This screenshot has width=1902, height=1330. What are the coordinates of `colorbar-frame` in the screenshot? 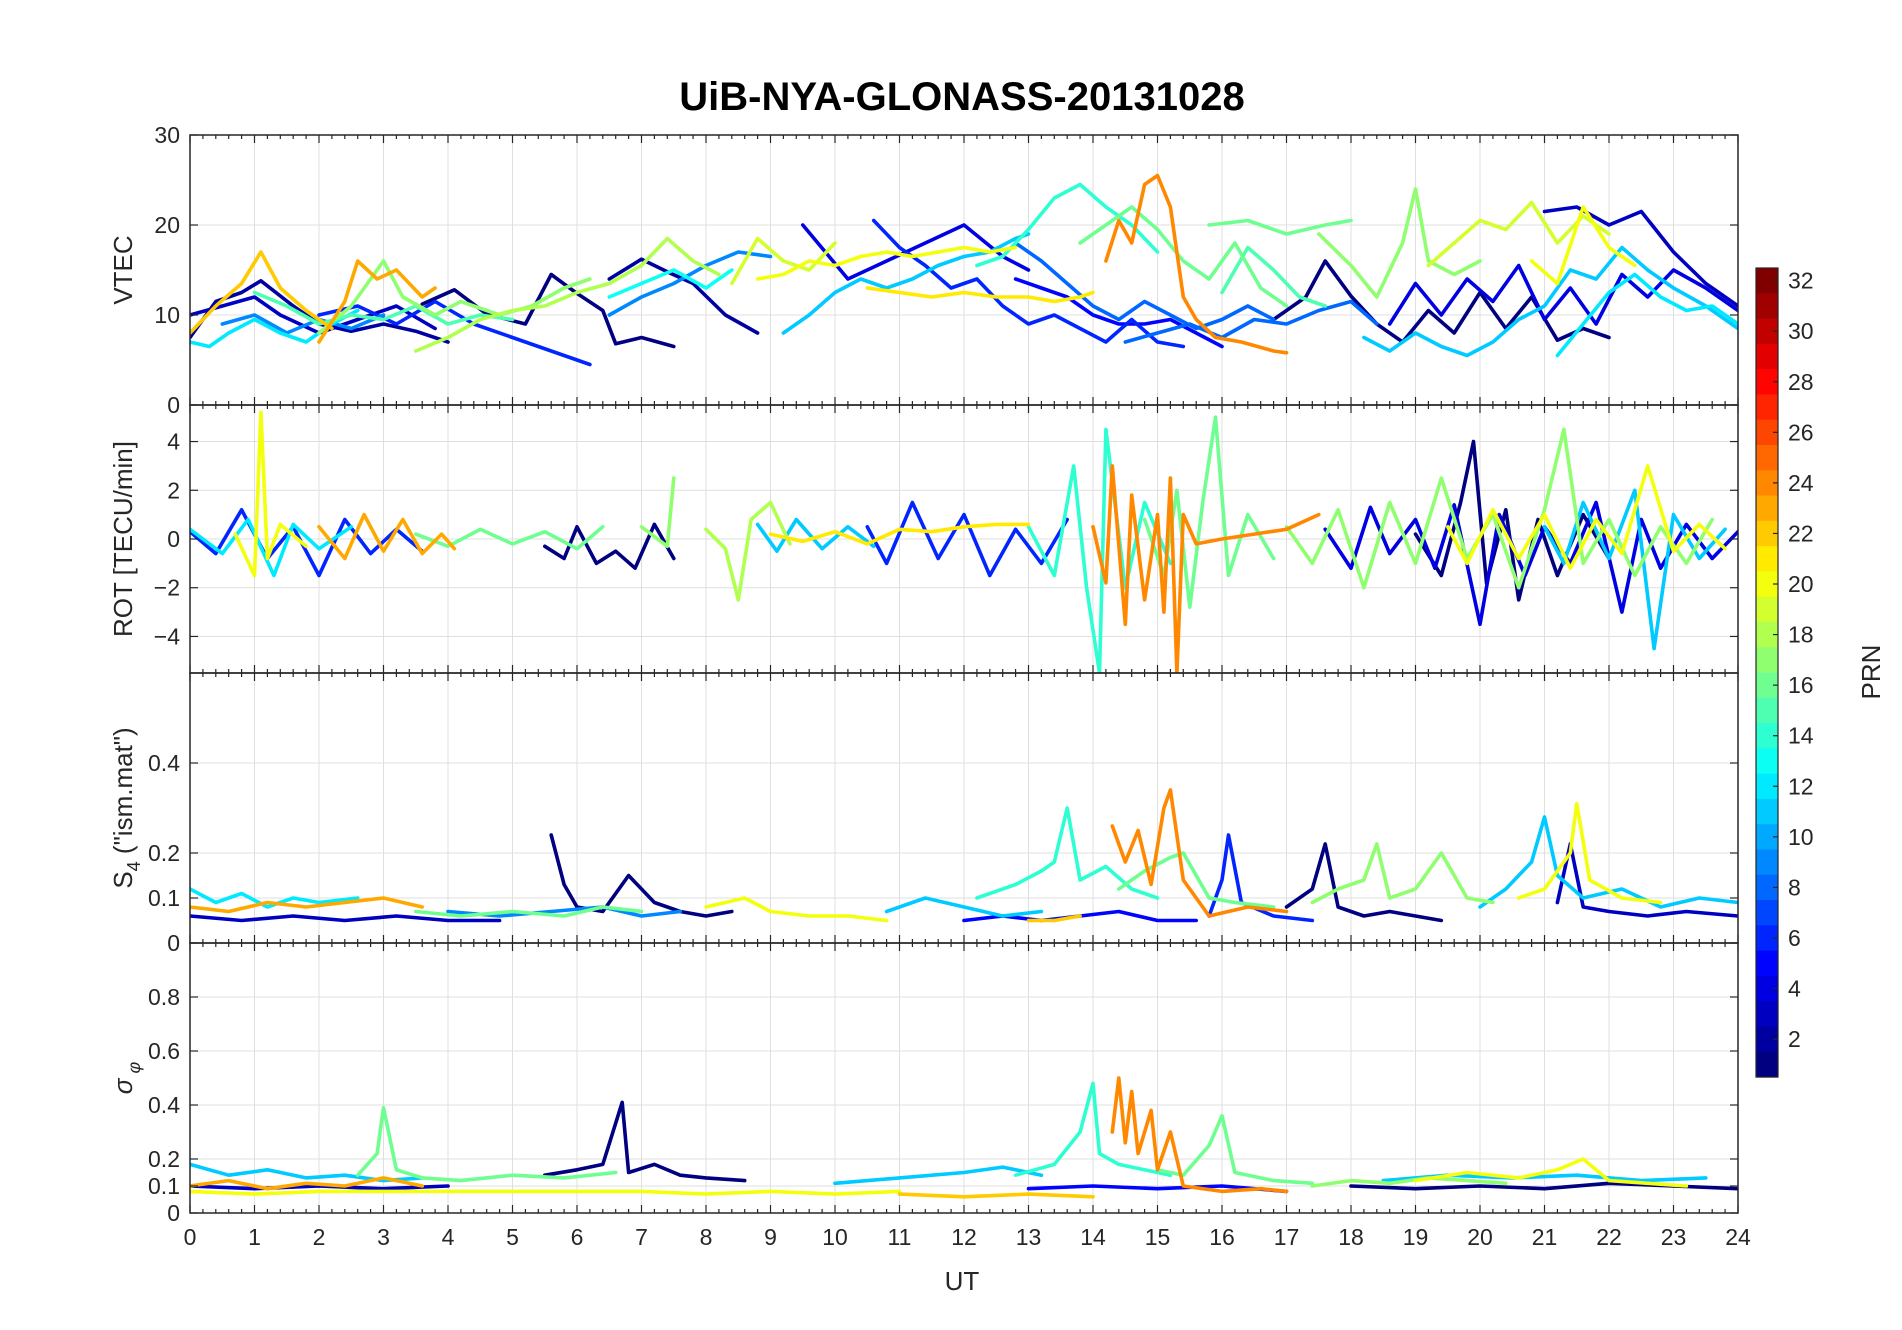 It's located at (1767, 672).